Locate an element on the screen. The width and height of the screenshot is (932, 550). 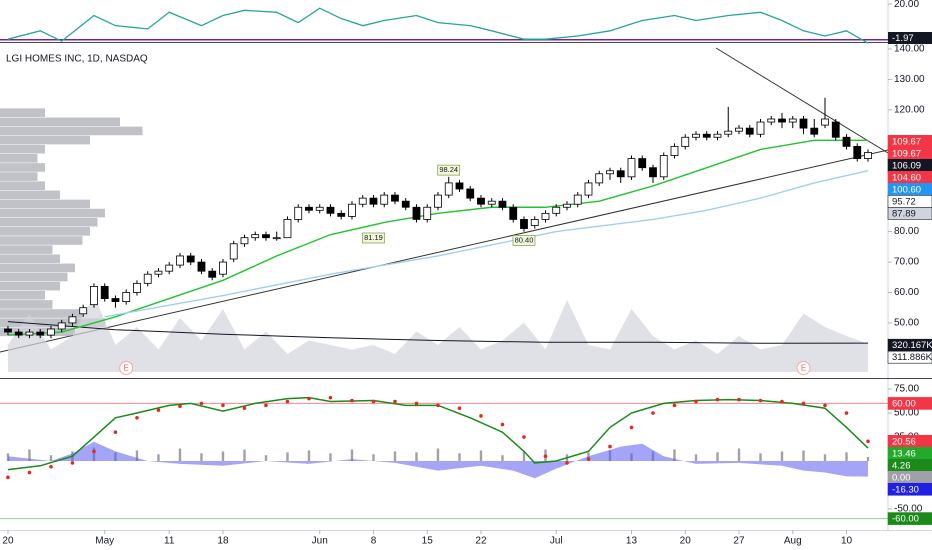
y-tick-label: 130.00 is located at coordinates (909, 79).